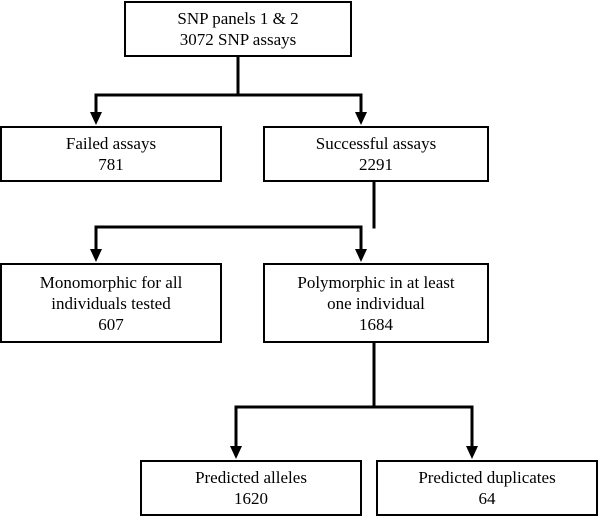  What do you see at coordinates (111, 164) in the screenshot?
I see `node-failed-line-2: 781` at bounding box center [111, 164].